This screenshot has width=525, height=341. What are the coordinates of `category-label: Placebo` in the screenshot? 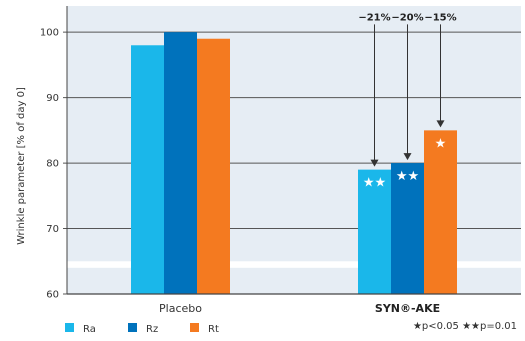 It's located at (180, 308).